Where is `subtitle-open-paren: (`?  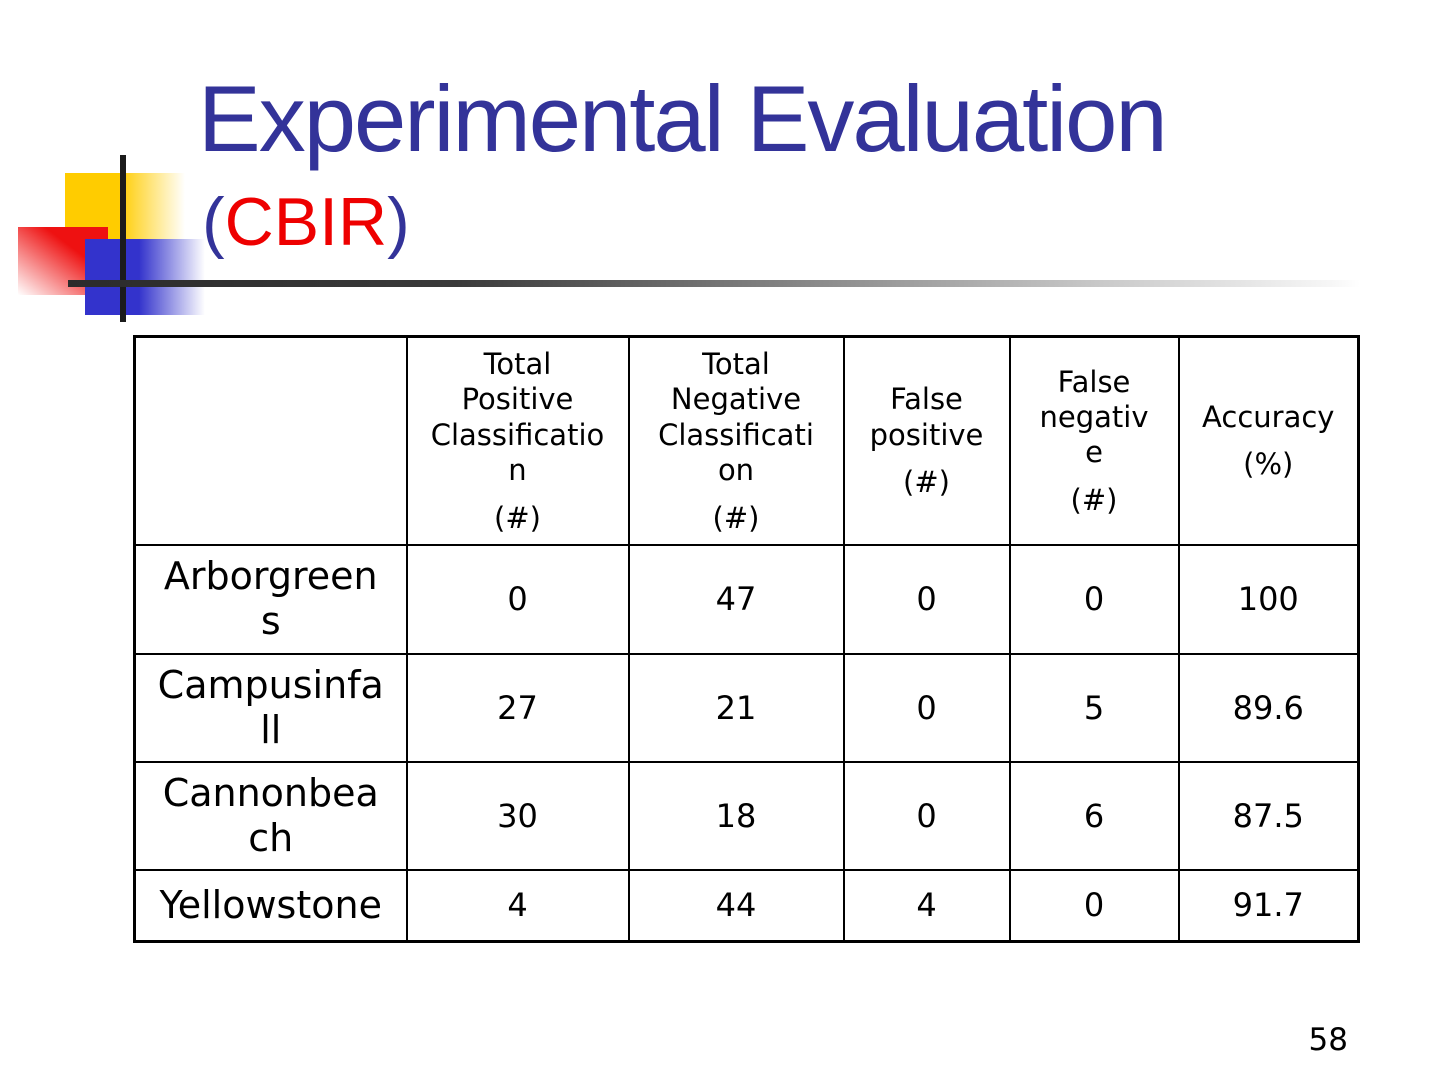
subtitle-open-paren: ( is located at coordinates (213, 222).